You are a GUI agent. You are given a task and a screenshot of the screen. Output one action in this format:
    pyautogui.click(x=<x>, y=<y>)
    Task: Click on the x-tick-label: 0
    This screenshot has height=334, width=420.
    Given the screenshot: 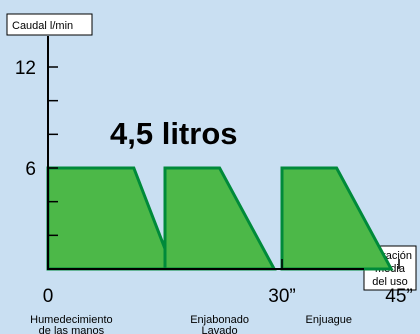 What is the action you would take?
    pyautogui.click(x=48, y=296)
    